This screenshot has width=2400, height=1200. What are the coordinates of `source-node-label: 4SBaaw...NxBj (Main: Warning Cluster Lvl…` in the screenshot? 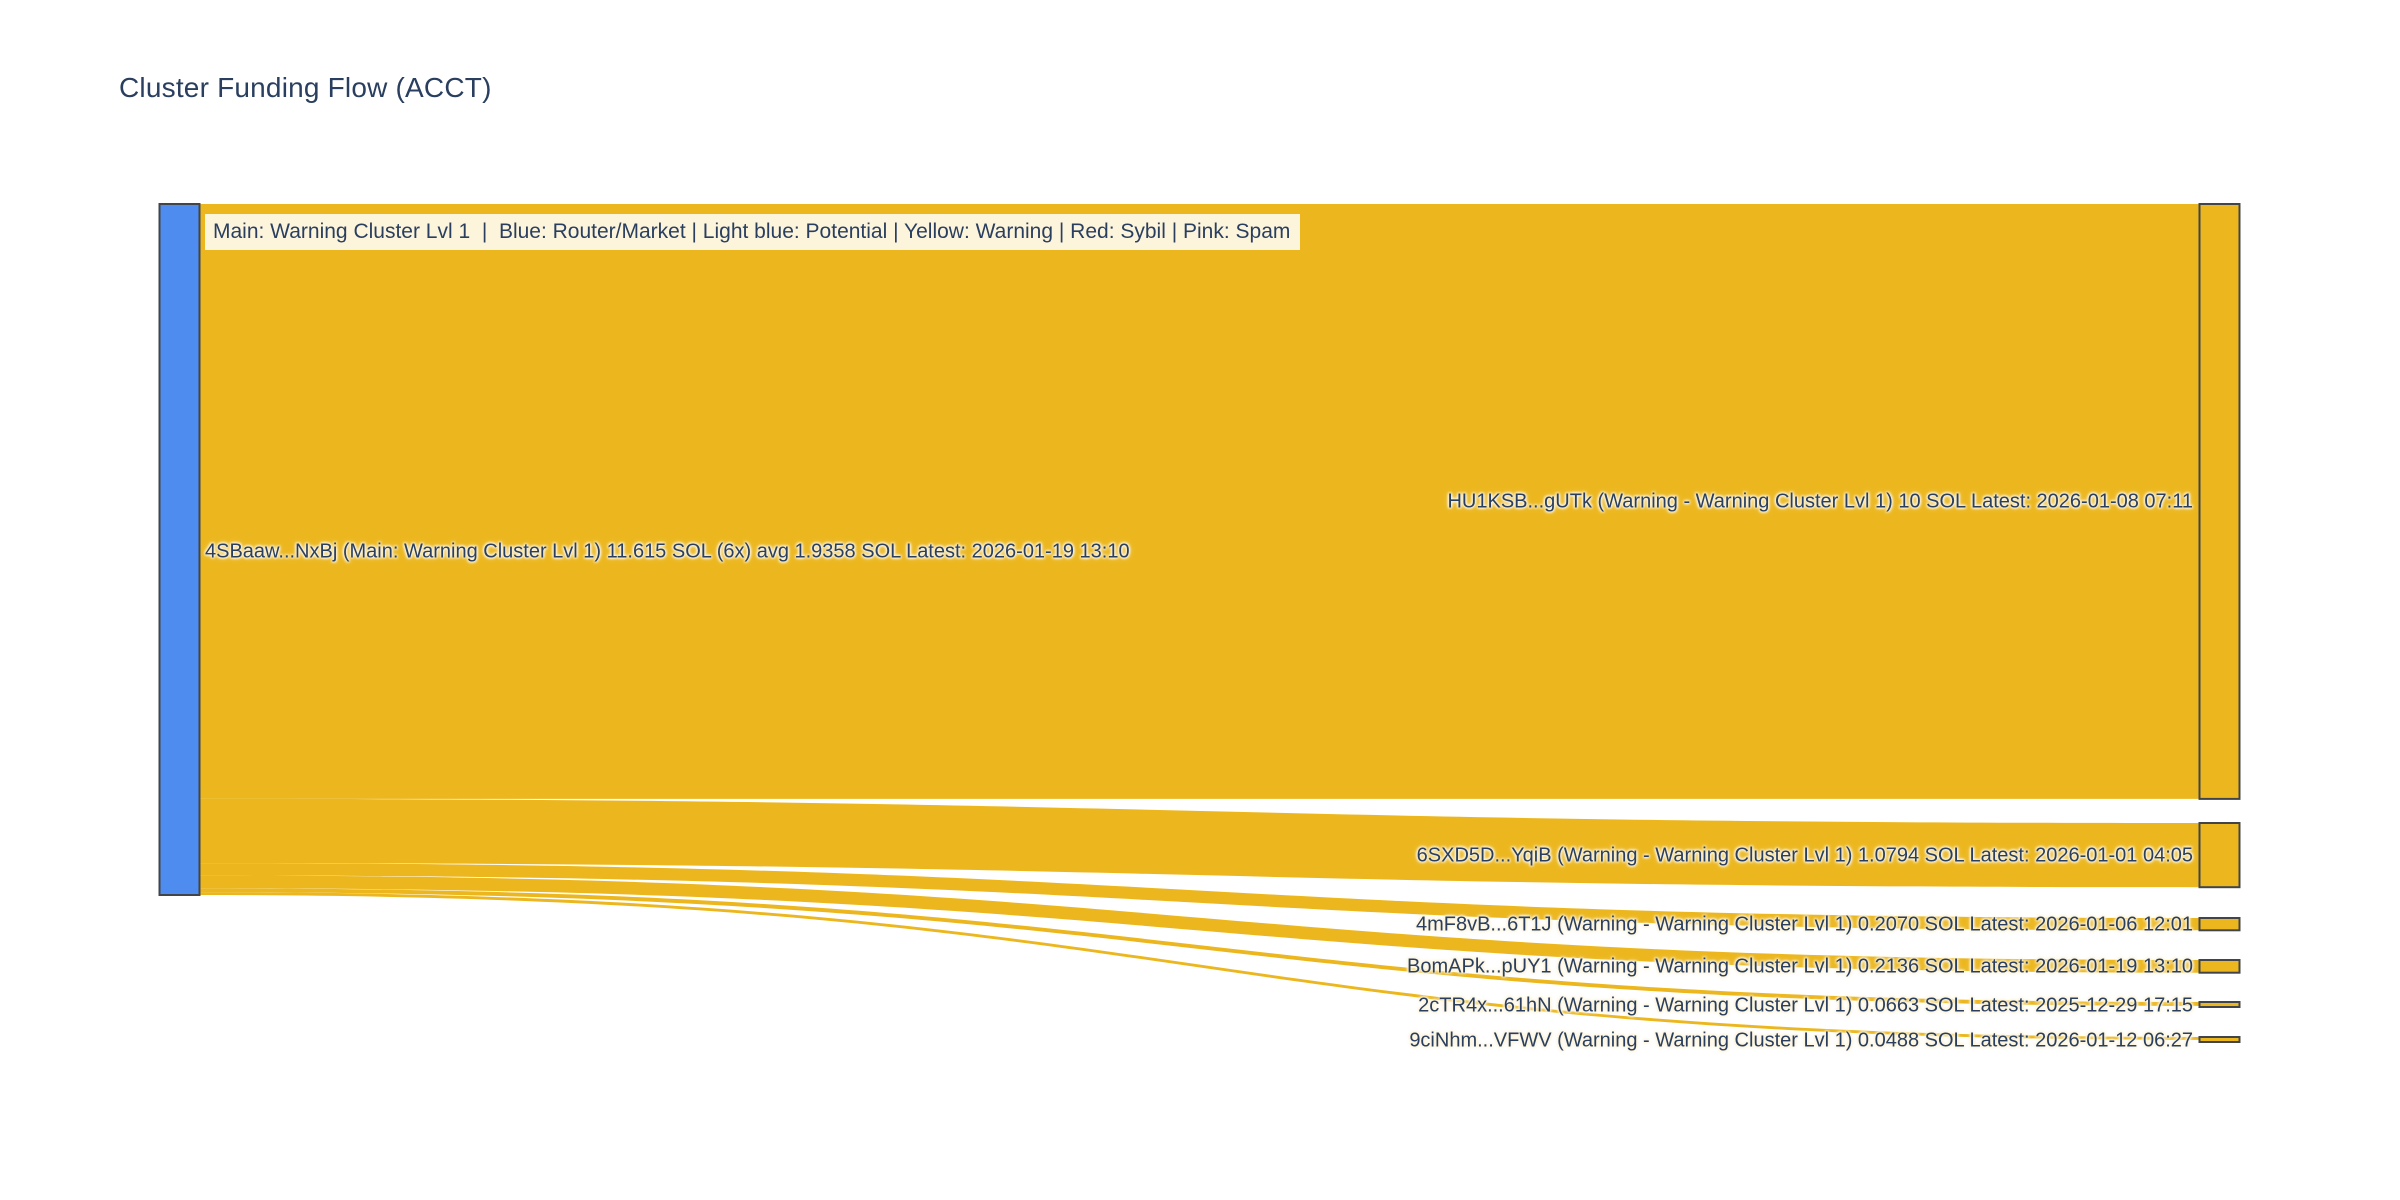 It's located at (667, 551).